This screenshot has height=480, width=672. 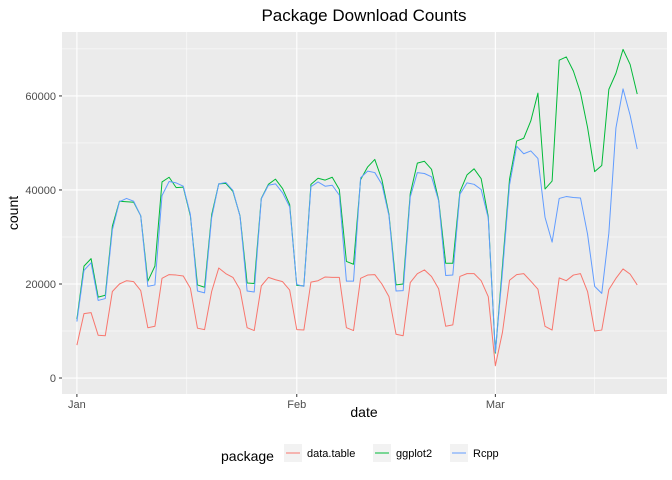 What do you see at coordinates (331, 454) in the screenshot?
I see `legend-label: data.table` at bounding box center [331, 454].